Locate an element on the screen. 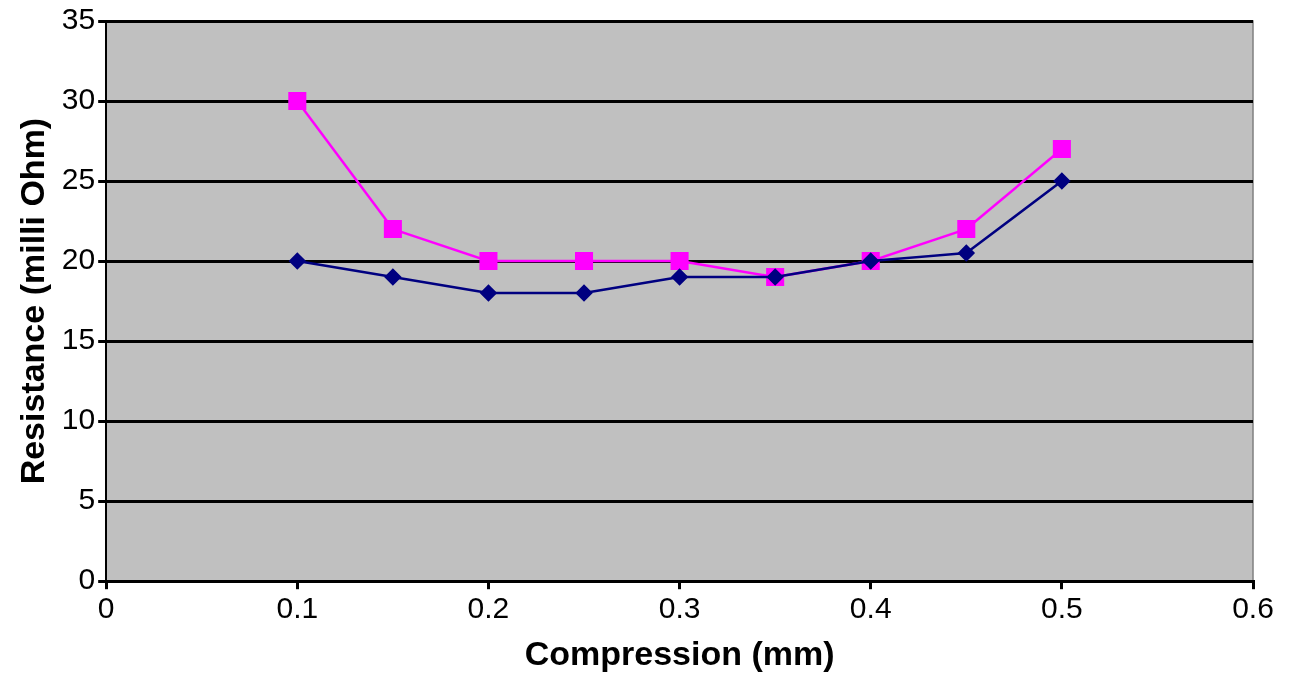  x-tick-label: 0.5 is located at coordinates (1062, 608).